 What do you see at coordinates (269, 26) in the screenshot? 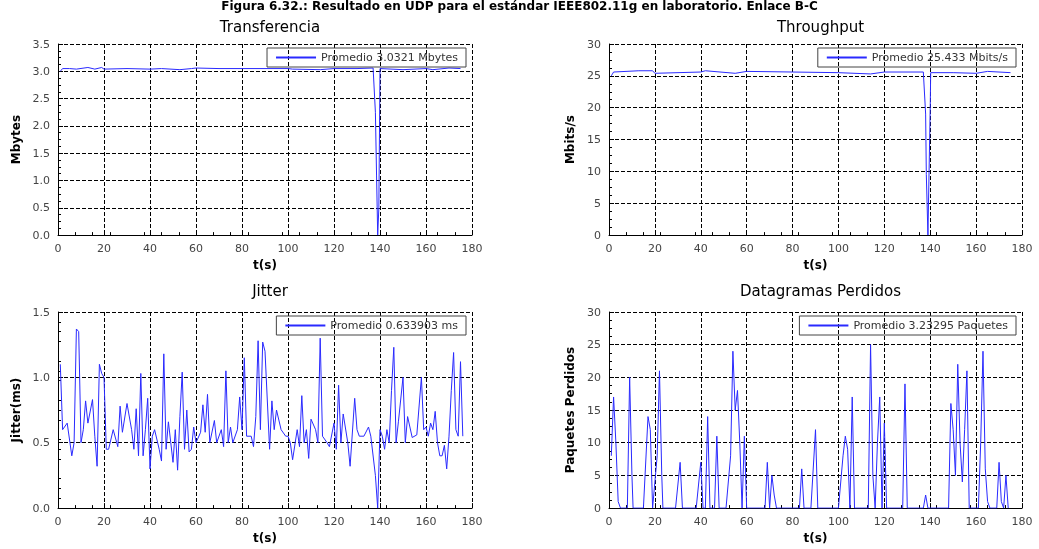
I see `chart-title: Transferencia` at bounding box center [269, 26].